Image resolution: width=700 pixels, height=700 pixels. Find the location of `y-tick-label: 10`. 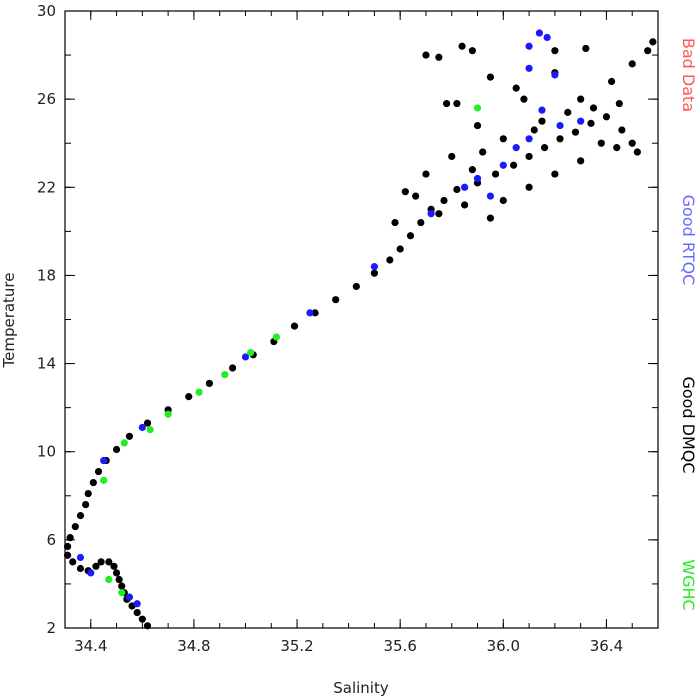

y-tick-label: 10 is located at coordinates (46, 452).